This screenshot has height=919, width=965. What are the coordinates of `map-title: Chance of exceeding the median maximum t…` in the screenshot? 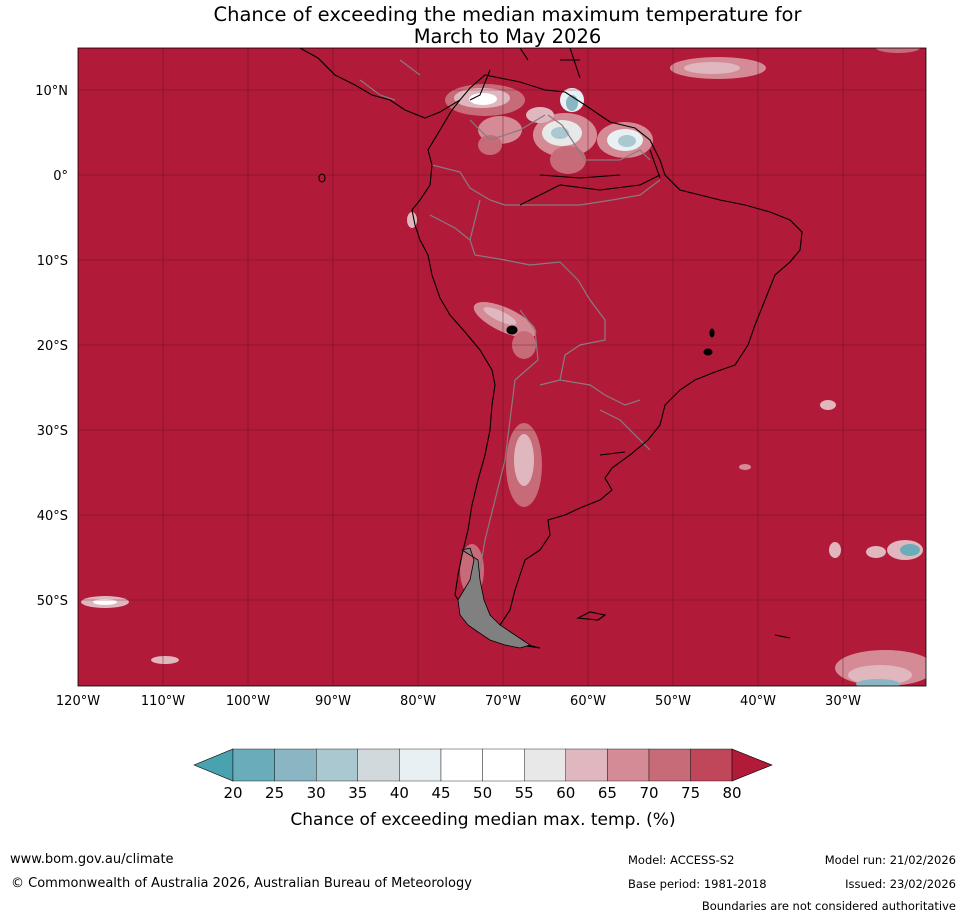 It's located at (482, 26).